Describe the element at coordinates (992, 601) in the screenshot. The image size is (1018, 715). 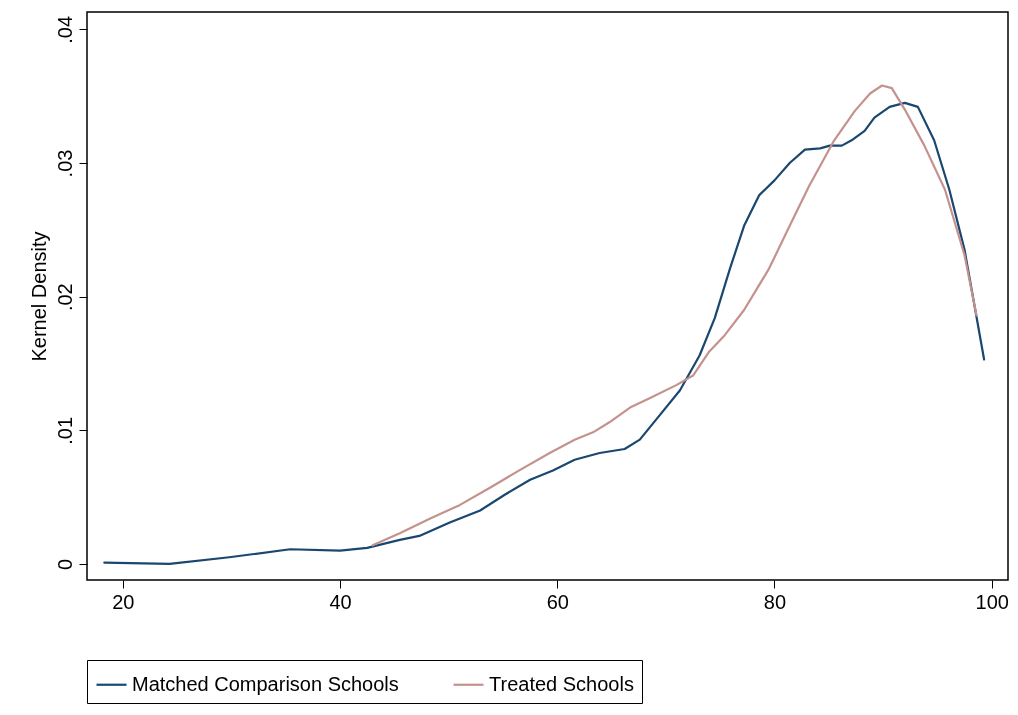
I see `x-tick-label: 100` at that location.